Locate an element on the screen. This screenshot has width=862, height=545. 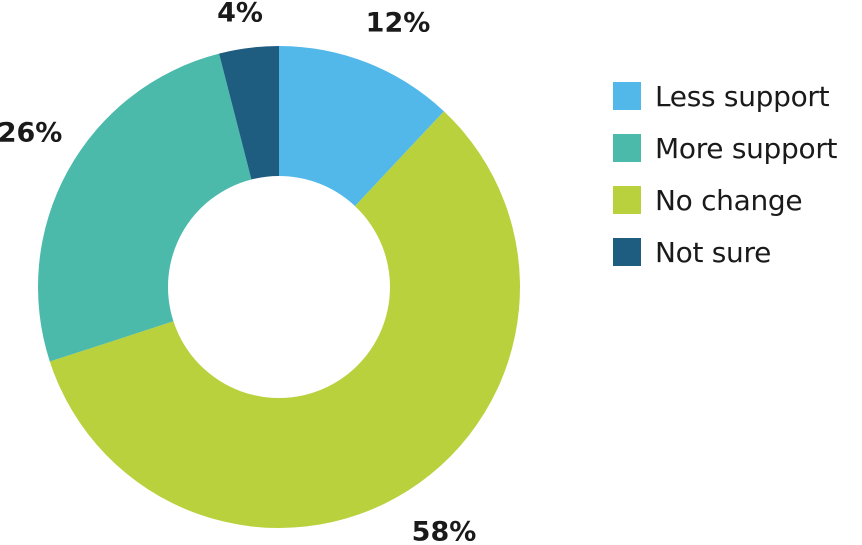
legend-label-less-support: Less support is located at coordinates (742, 96).